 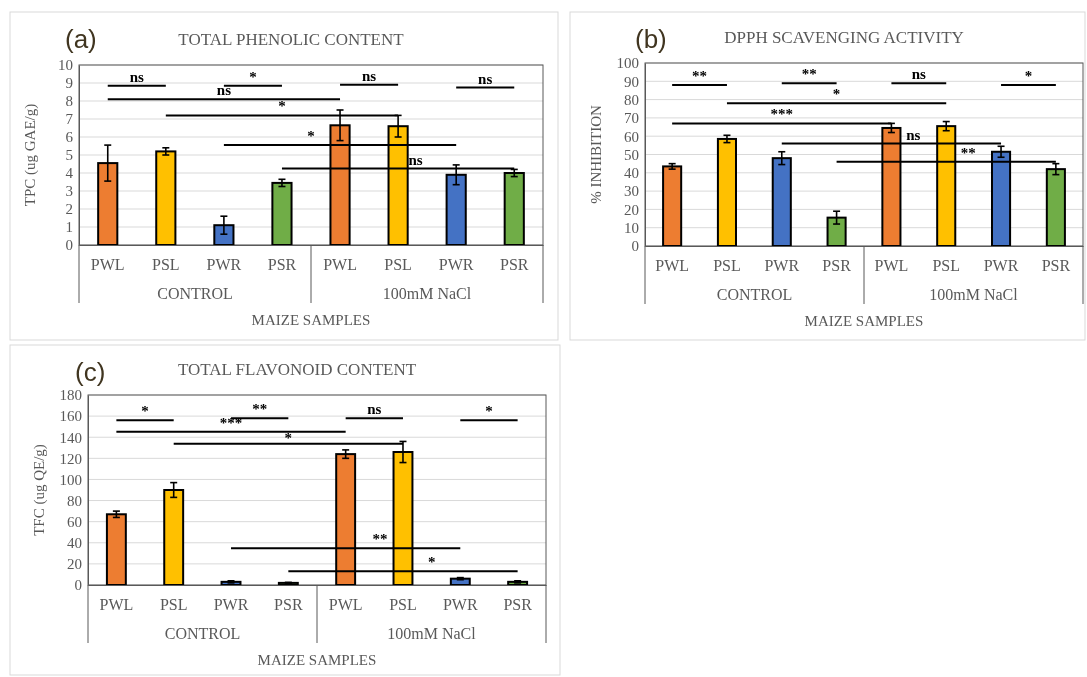 What do you see at coordinates (844, 37) in the screenshot?
I see `chart-title: DPPH SCAVENGING ACTIVITY` at bounding box center [844, 37].